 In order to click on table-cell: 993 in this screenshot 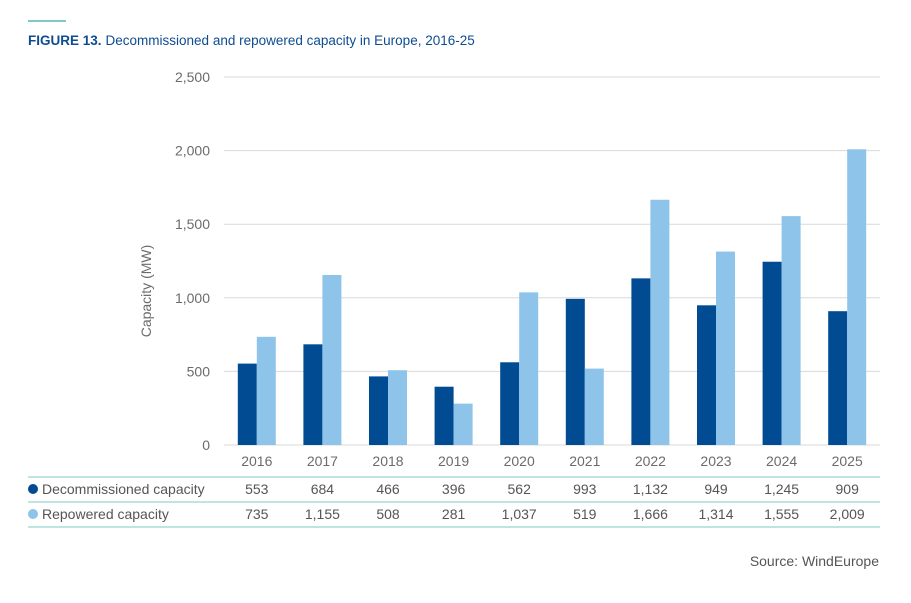, I will do `click(585, 489)`.